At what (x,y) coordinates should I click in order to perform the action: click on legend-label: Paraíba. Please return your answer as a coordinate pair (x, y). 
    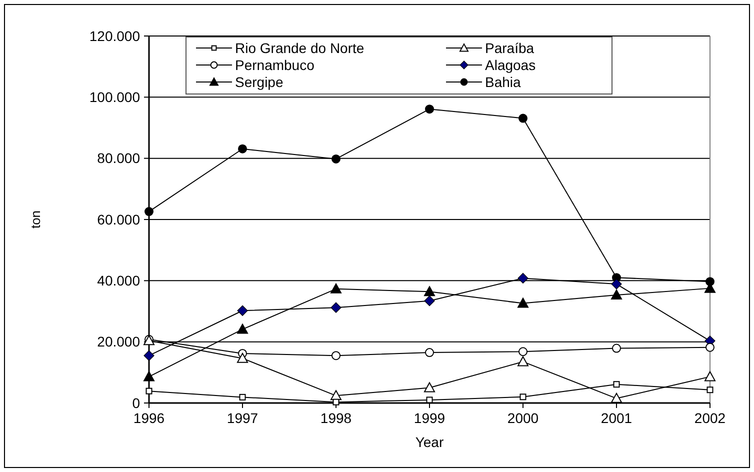
    Looking at the image, I should click on (509, 48).